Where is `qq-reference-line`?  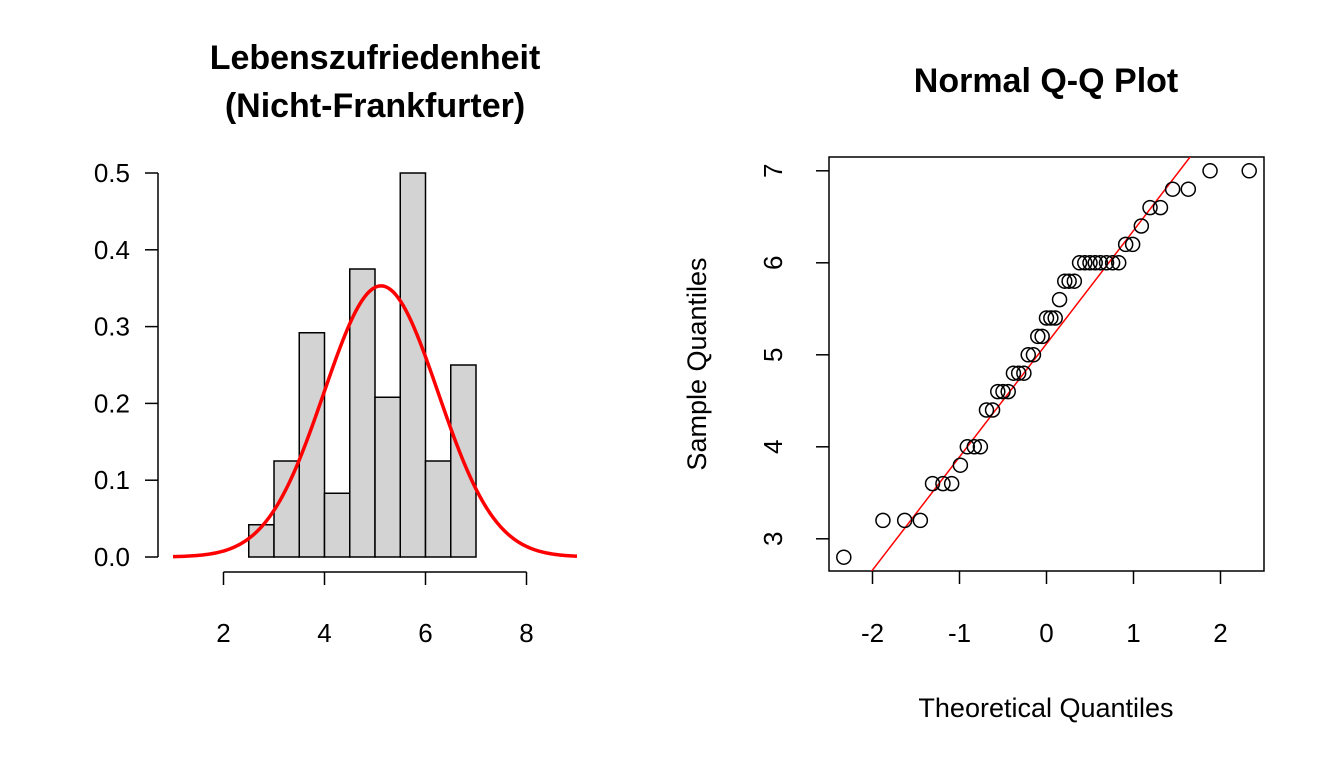
qq-reference-line is located at coordinates (1031, 364).